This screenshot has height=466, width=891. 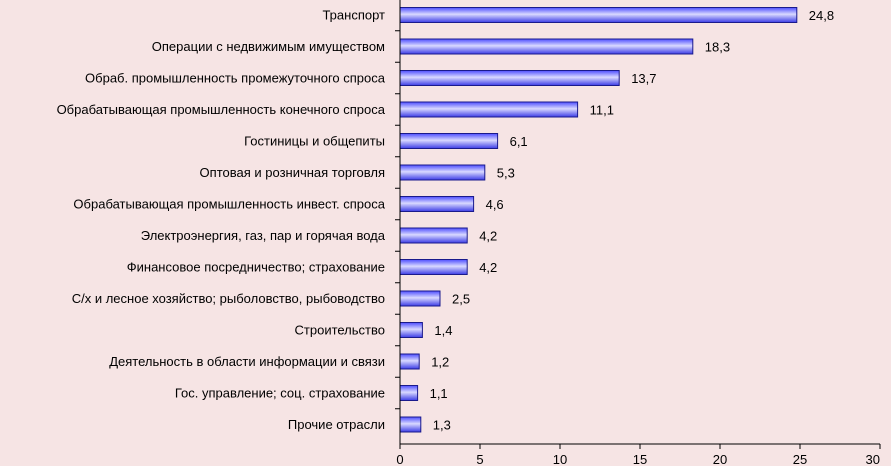 What do you see at coordinates (602, 110) in the screenshot?
I see `value-label: 11,1` at bounding box center [602, 110].